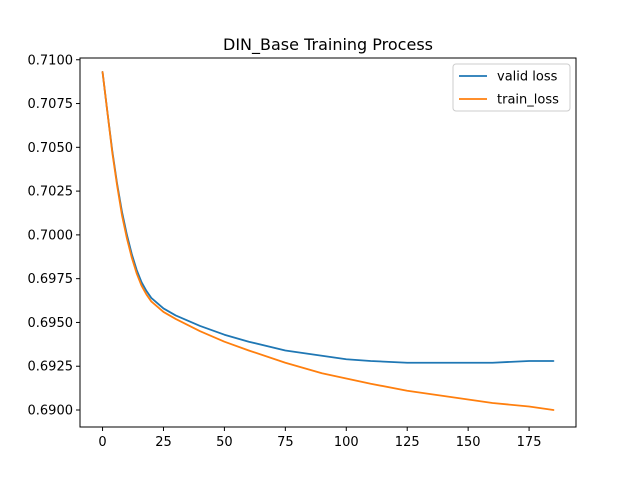 Image resolution: width=640 pixels, height=484 pixels. Describe the element at coordinates (319, 438) in the screenshot. I see `x-axis: 0 25 50 75 100 125 150 175` at that location.